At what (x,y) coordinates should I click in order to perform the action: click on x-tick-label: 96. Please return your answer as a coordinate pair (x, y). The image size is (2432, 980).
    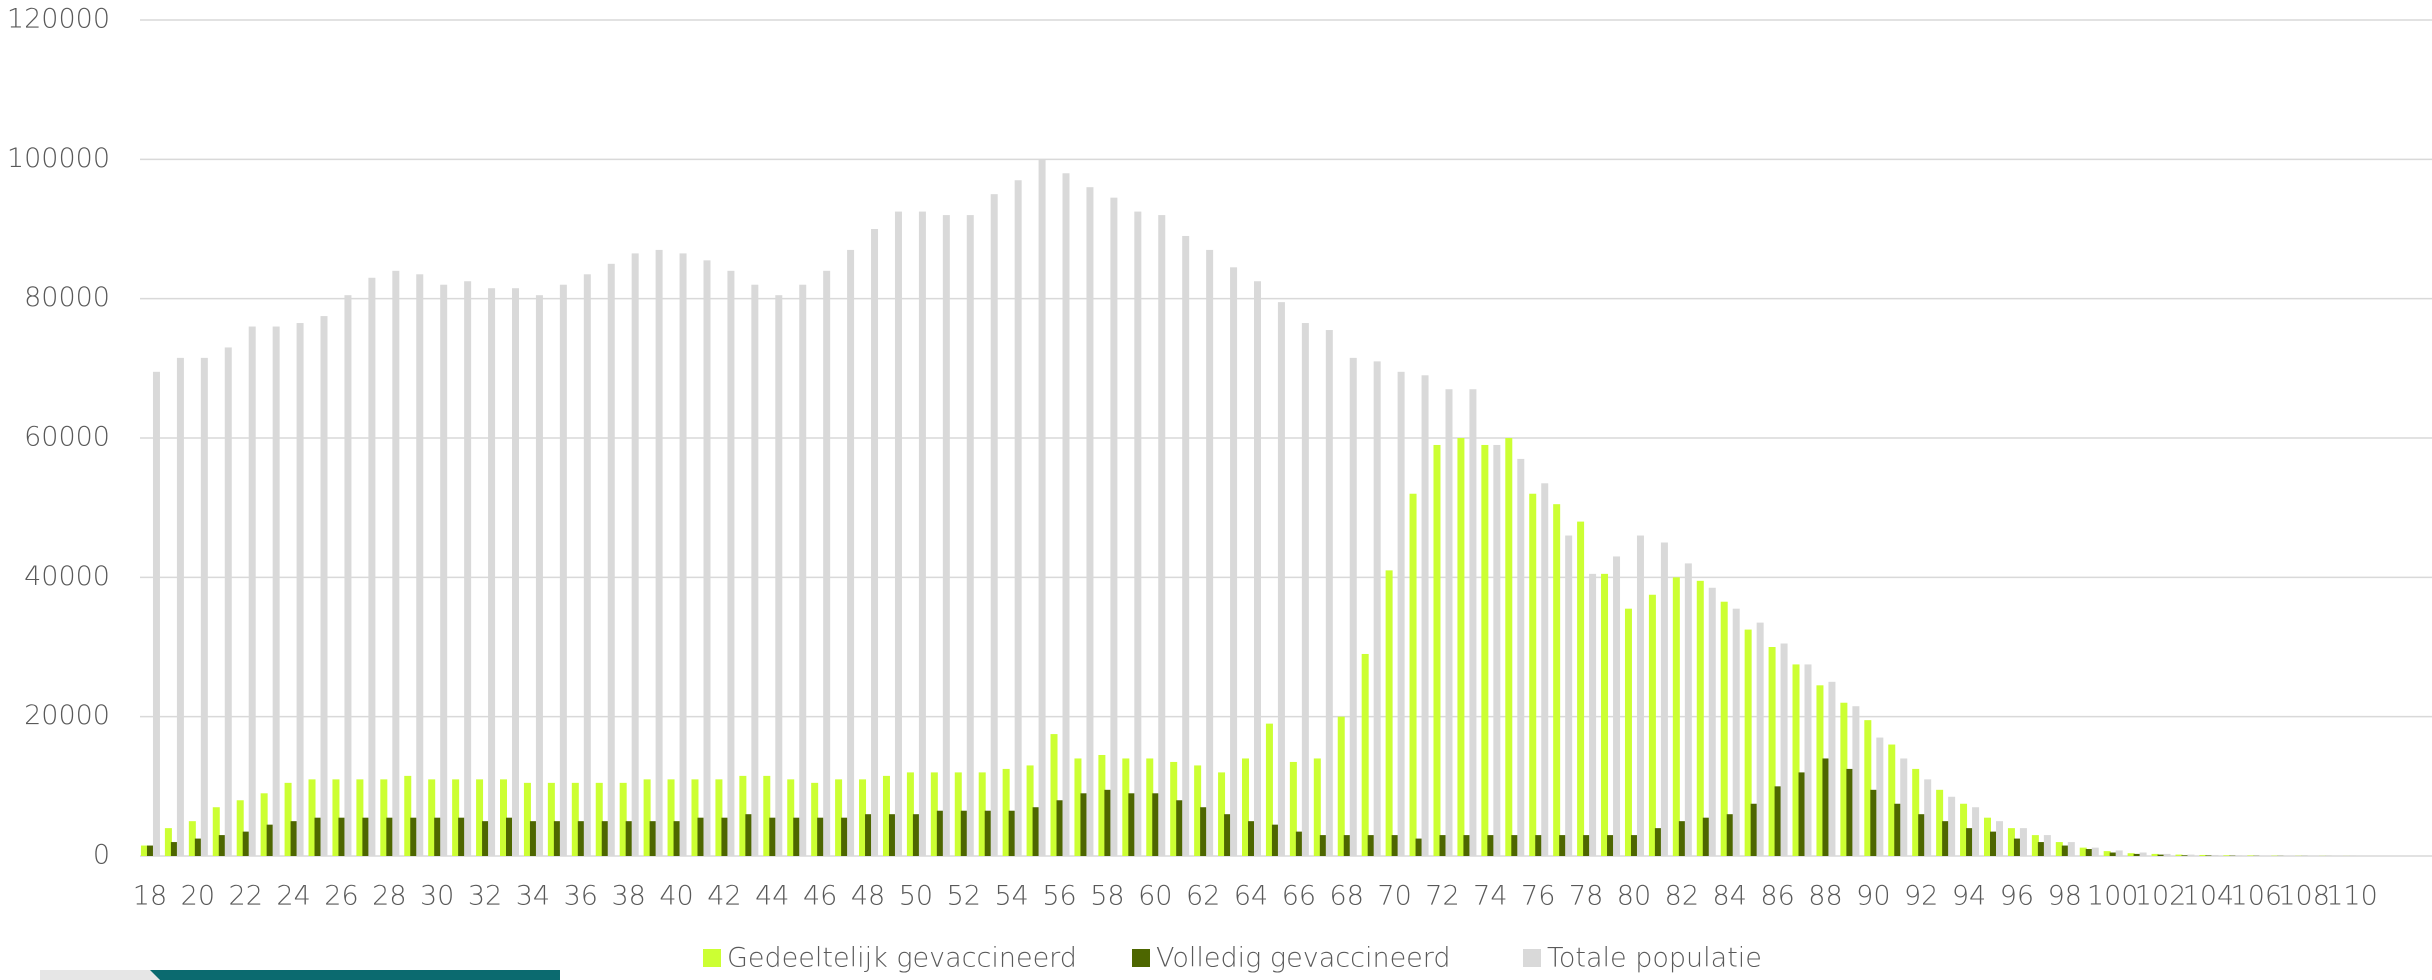
    Looking at the image, I should click on (2017, 896).